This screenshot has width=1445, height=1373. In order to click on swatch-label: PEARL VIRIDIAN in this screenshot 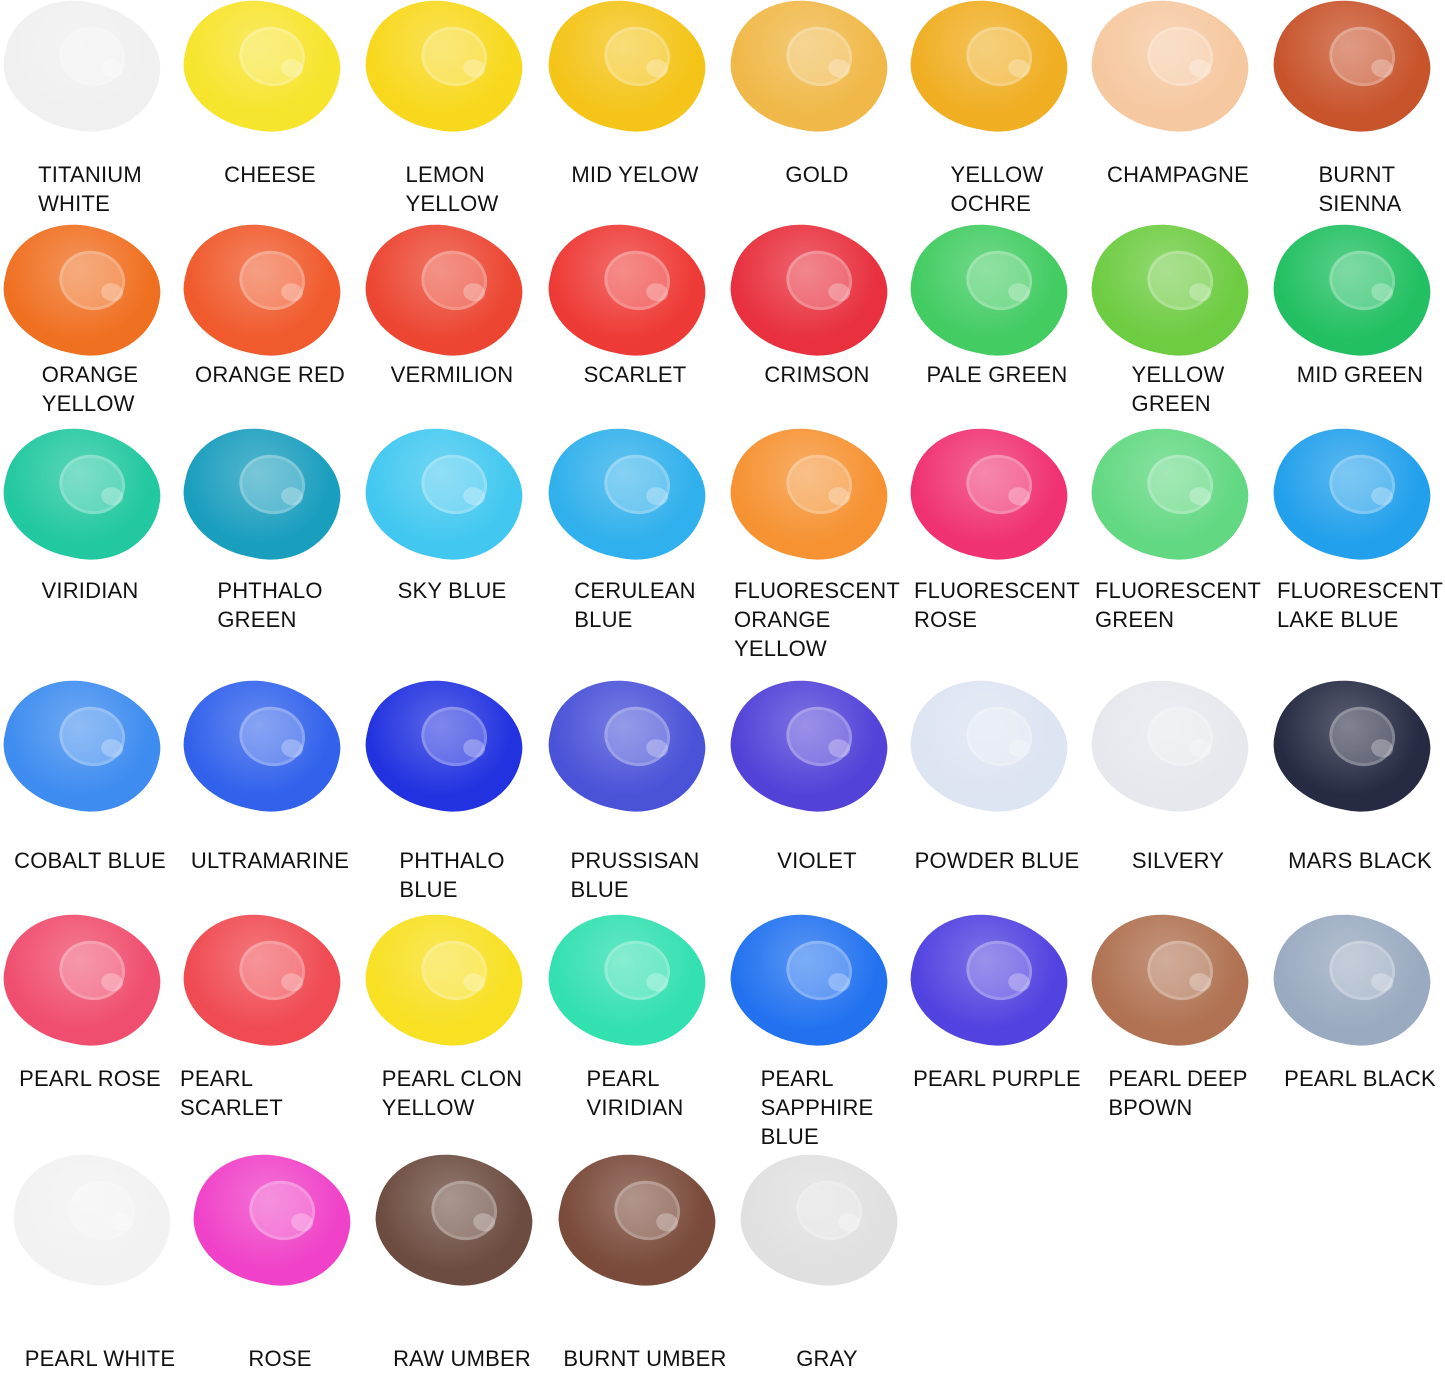, I will do `click(635, 1093)`.